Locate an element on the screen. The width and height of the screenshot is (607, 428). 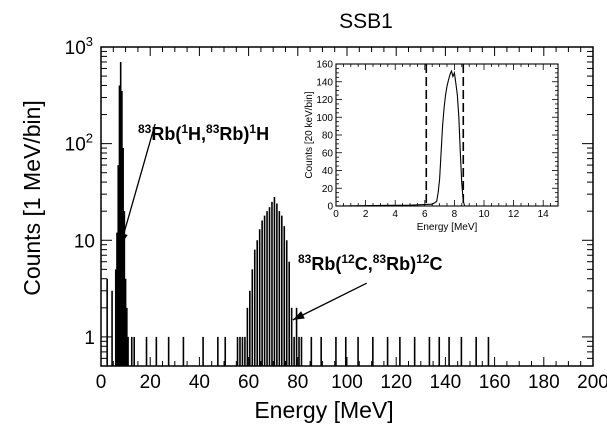
inset-y-tick-label: 120 is located at coordinates (324, 100).